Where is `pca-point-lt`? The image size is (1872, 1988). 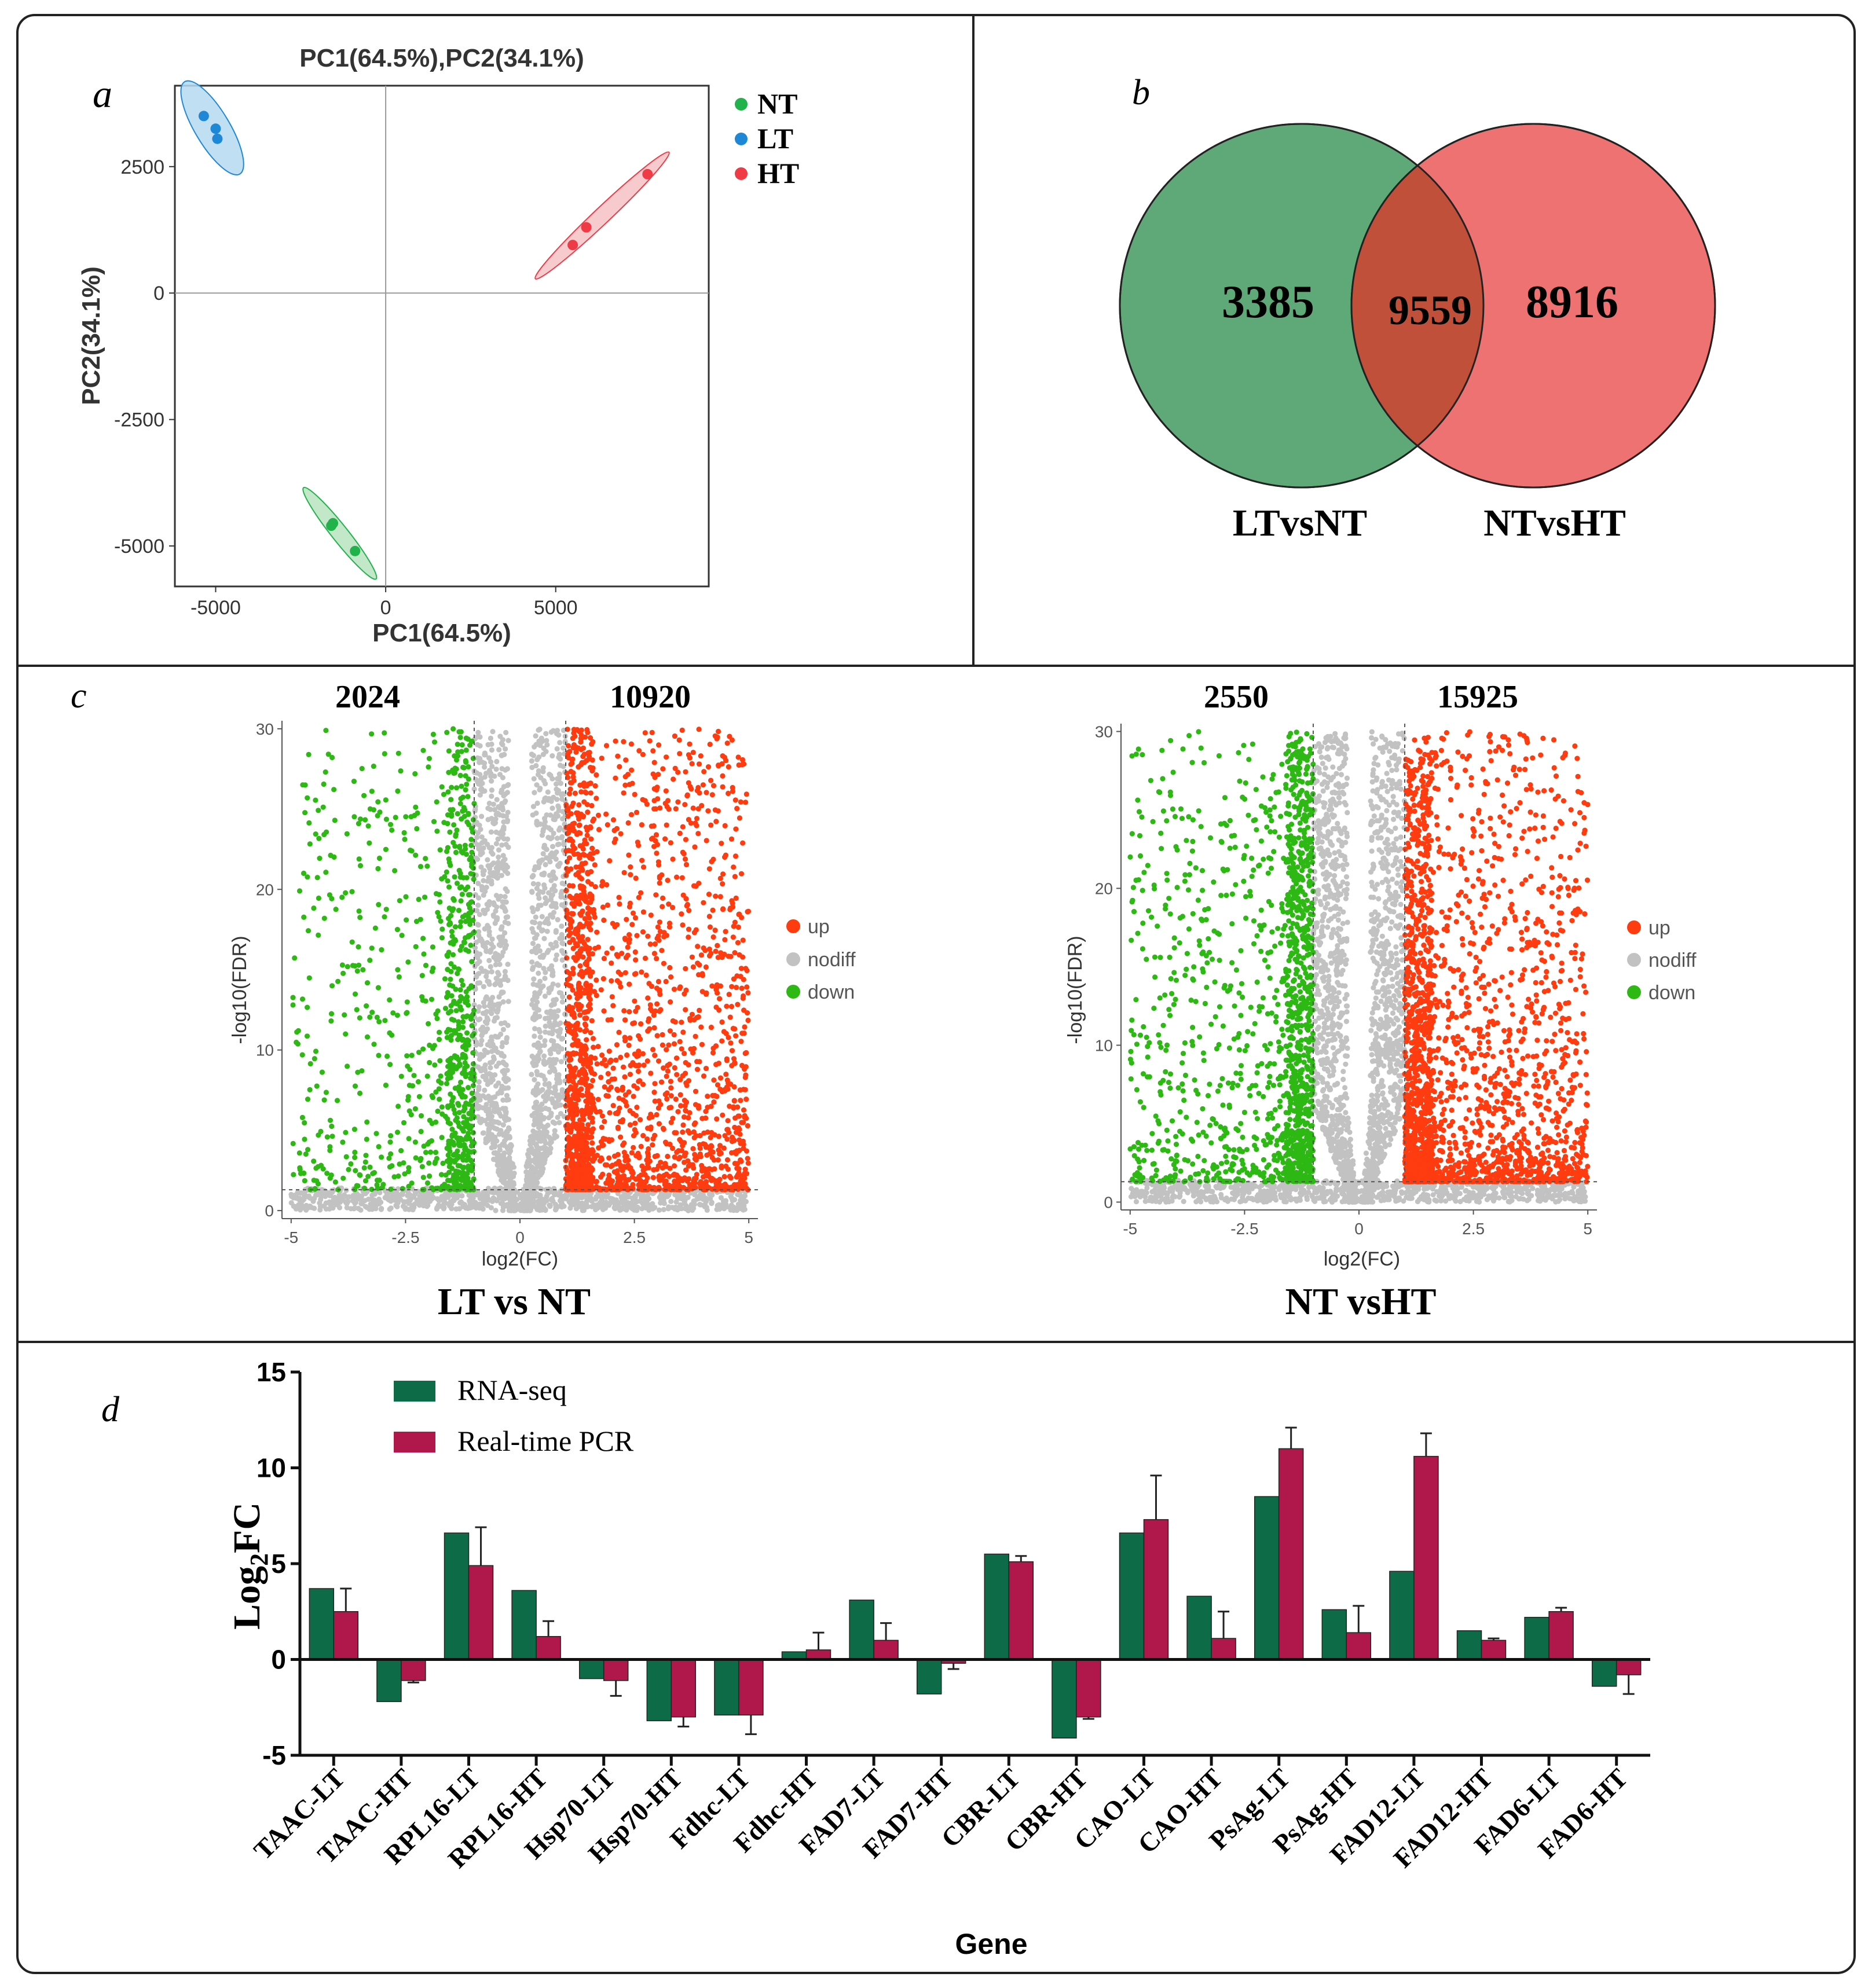 pca-point-lt is located at coordinates (203, 117).